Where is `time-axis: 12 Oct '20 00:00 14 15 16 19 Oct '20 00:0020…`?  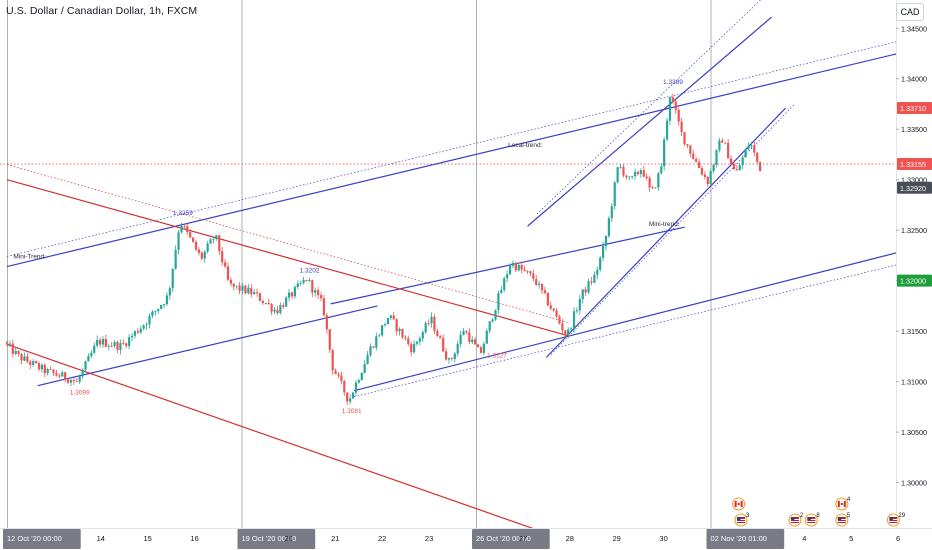
time-axis: 12 Oct '20 00:00 14 15 16 19 Oct '20 00:0020… is located at coordinates (466, 539).